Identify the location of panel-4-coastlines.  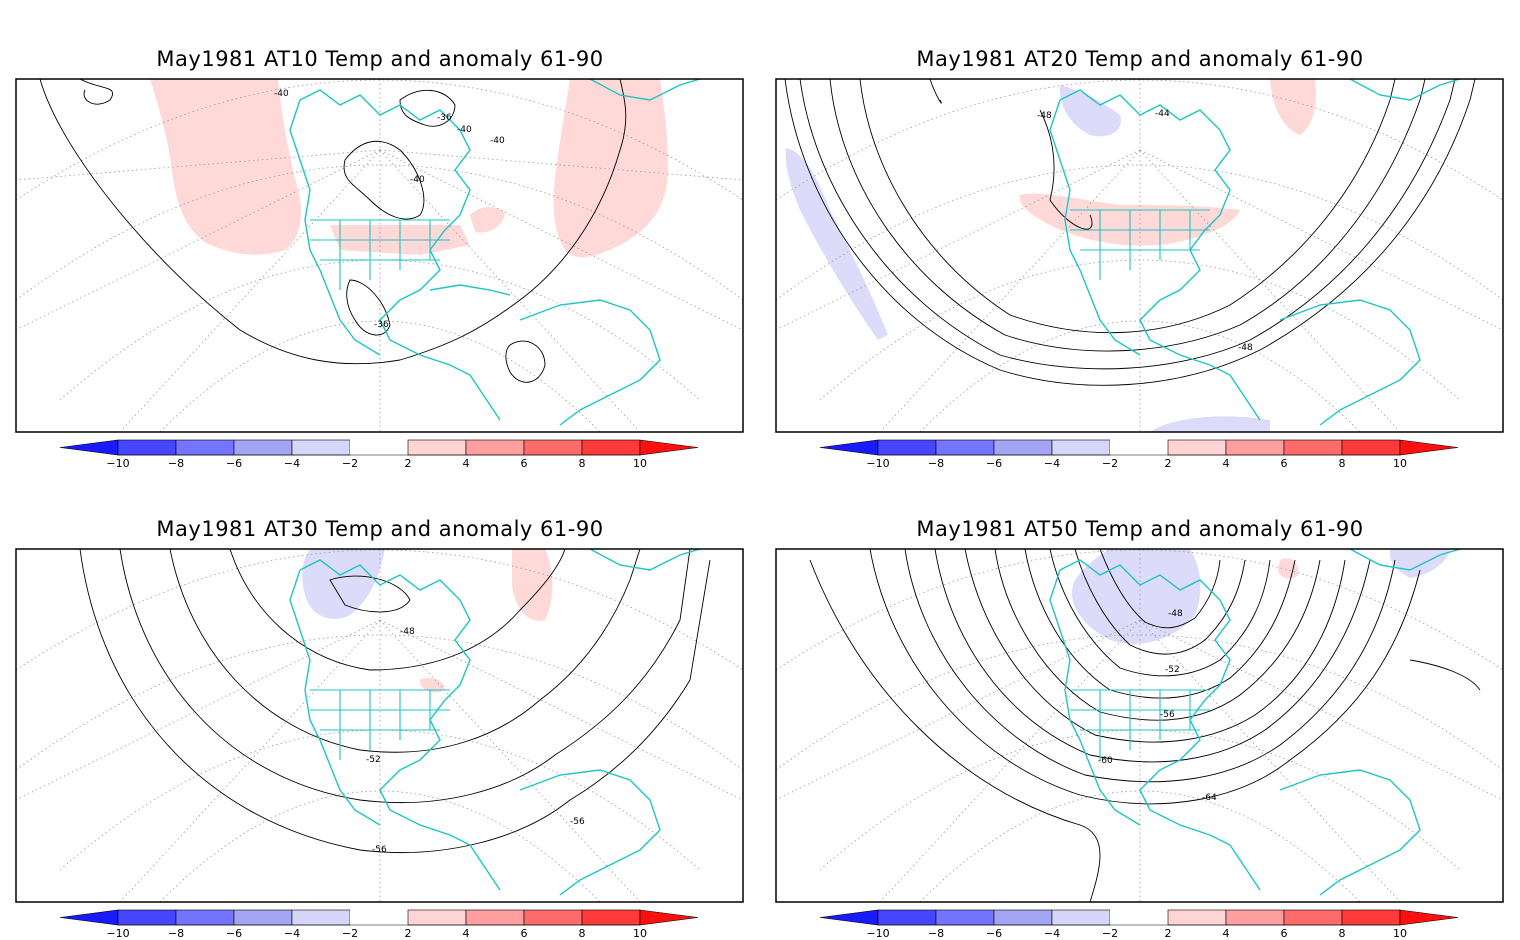
(1255, 722).